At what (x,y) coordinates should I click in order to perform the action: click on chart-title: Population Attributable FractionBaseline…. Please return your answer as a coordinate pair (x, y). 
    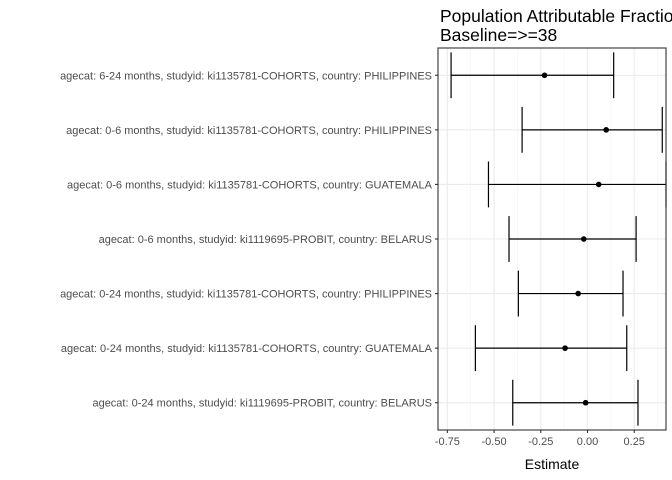
    Looking at the image, I should click on (556, 25).